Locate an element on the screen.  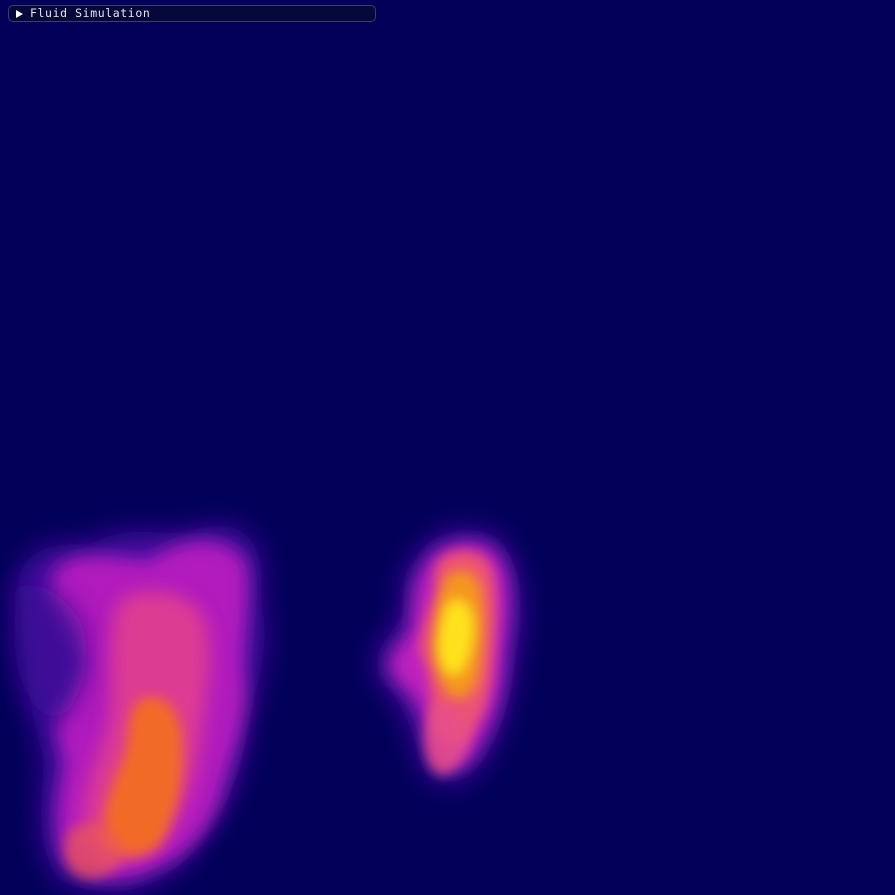
triangle-right-icon is located at coordinates (19, 13).